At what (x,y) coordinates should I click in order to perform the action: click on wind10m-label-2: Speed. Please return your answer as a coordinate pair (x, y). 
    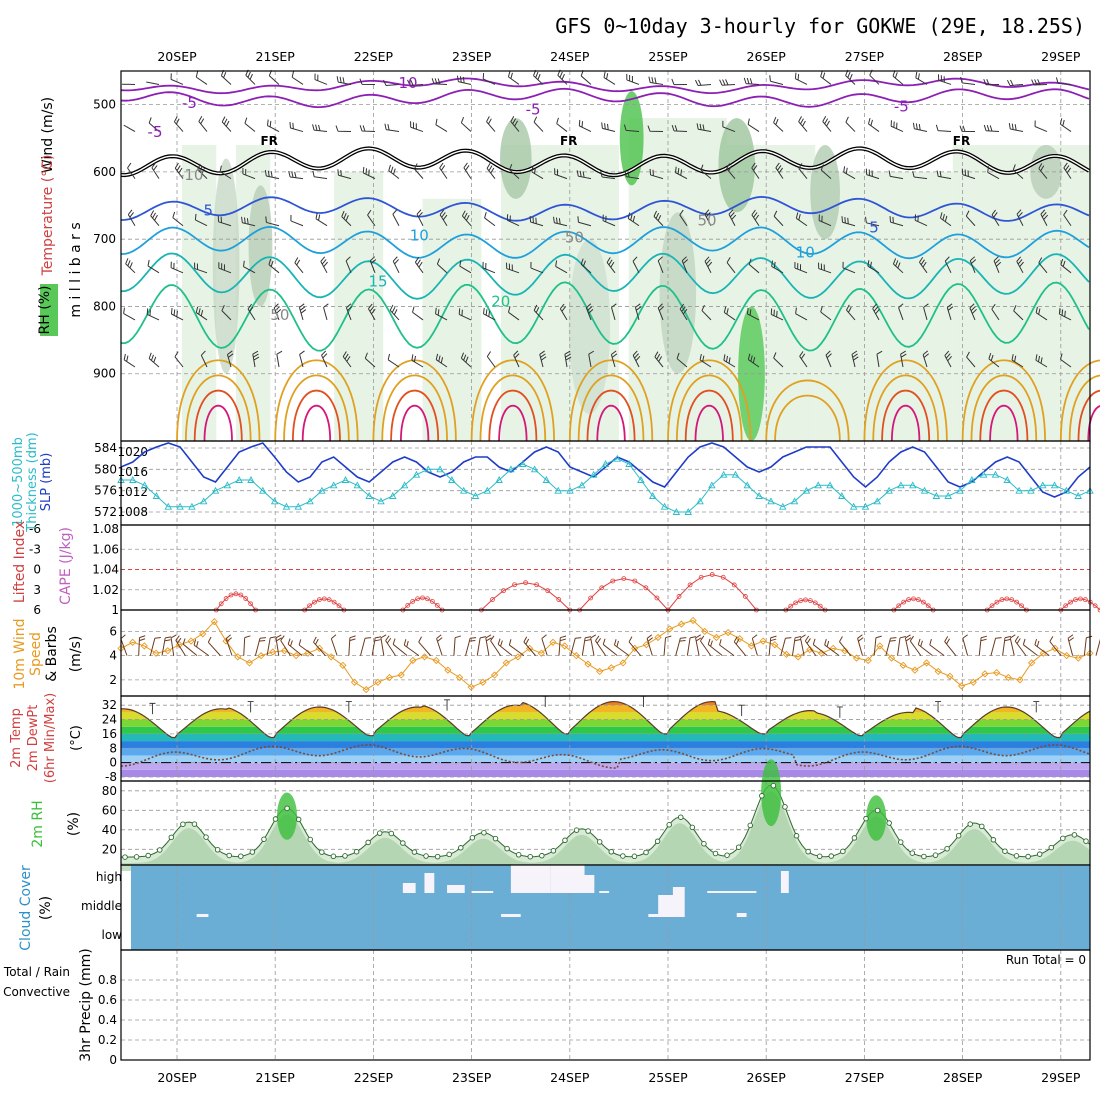
    Looking at the image, I should click on (36, 654).